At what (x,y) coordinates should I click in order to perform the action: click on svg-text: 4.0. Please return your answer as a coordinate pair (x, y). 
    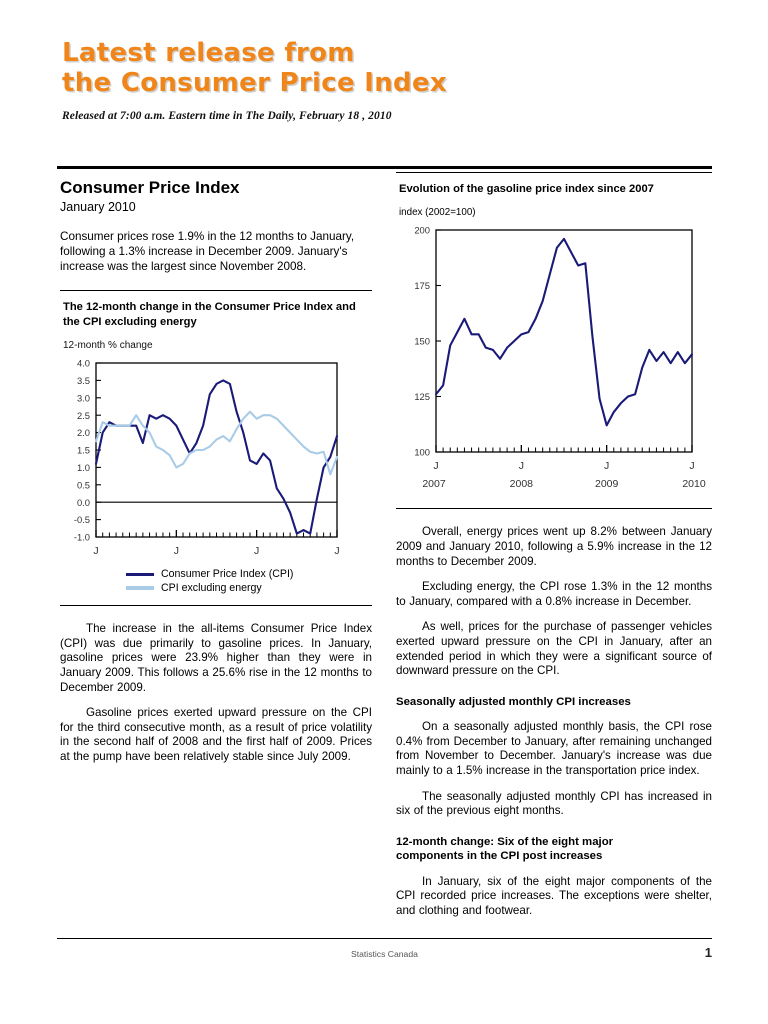
    Looking at the image, I should click on (83, 363).